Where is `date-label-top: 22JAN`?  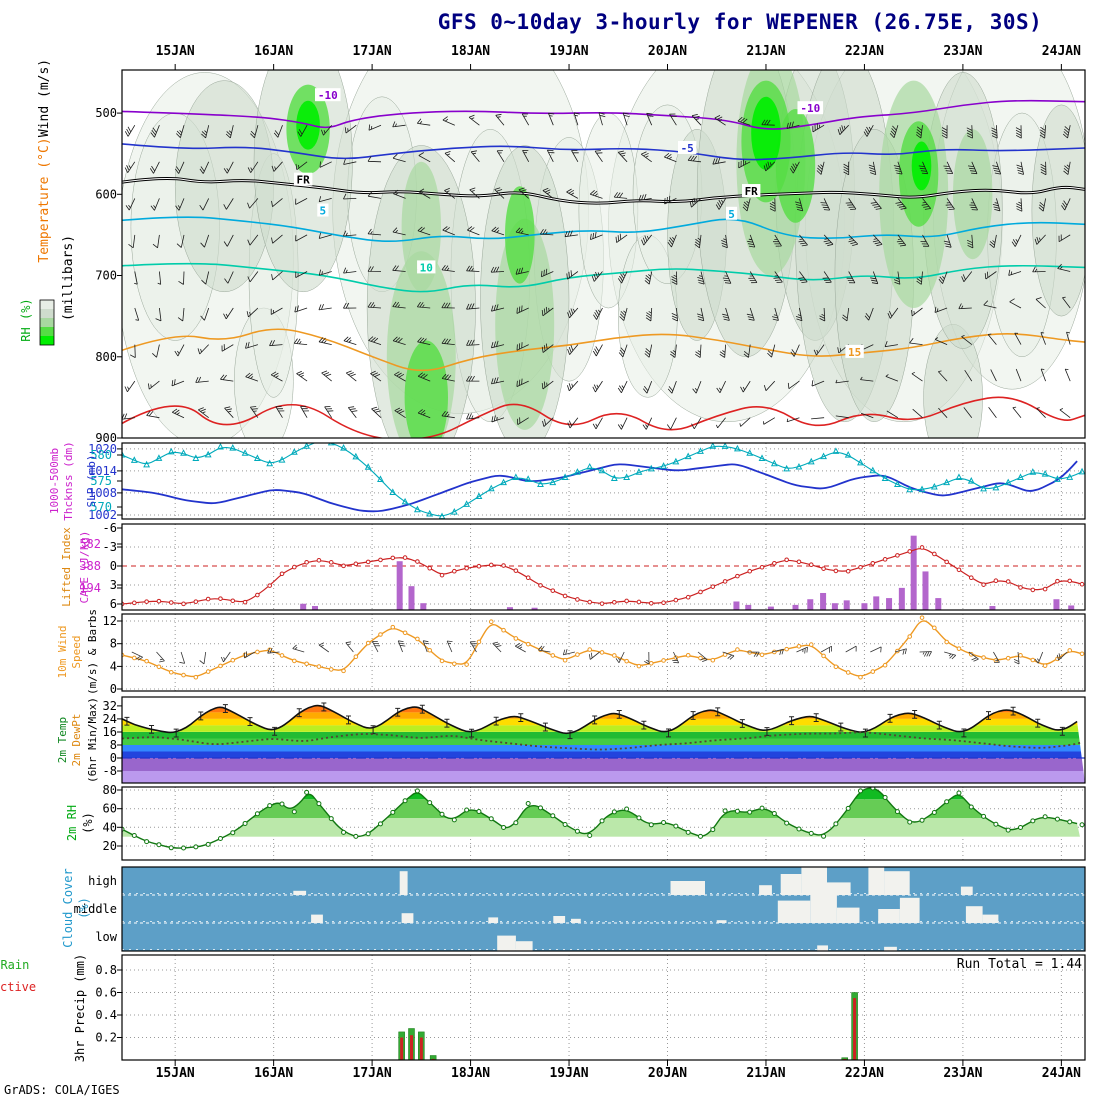
date-label-top: 22JAN is located at coordinates (864, 51).